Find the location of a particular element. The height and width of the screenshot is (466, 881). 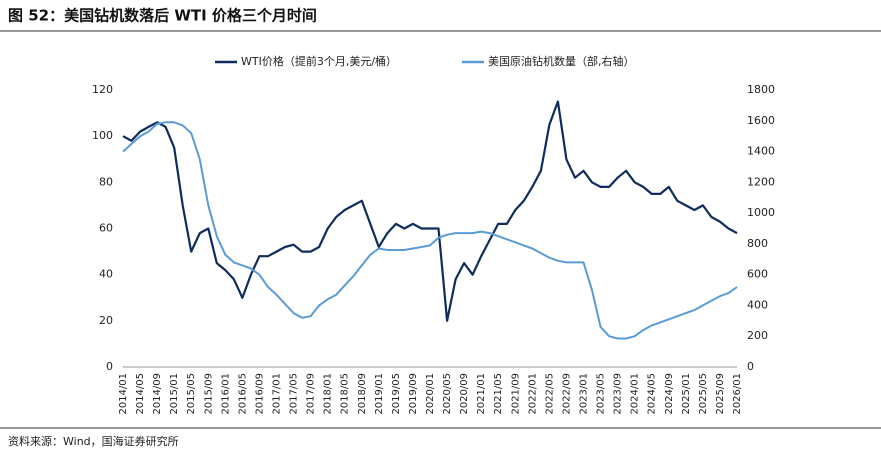

x-tick-label: 2018/09 is located at coordinates (362, 394).